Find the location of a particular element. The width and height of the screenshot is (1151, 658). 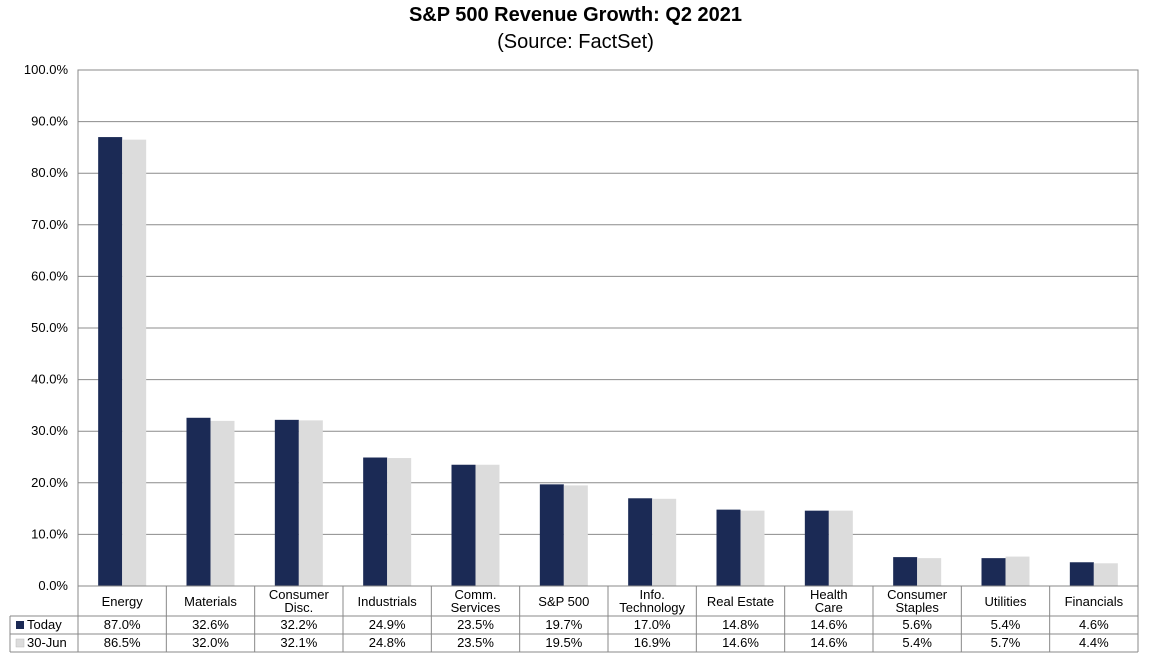

y-tick-label: 80.0% is located at coordinates (49, 172).